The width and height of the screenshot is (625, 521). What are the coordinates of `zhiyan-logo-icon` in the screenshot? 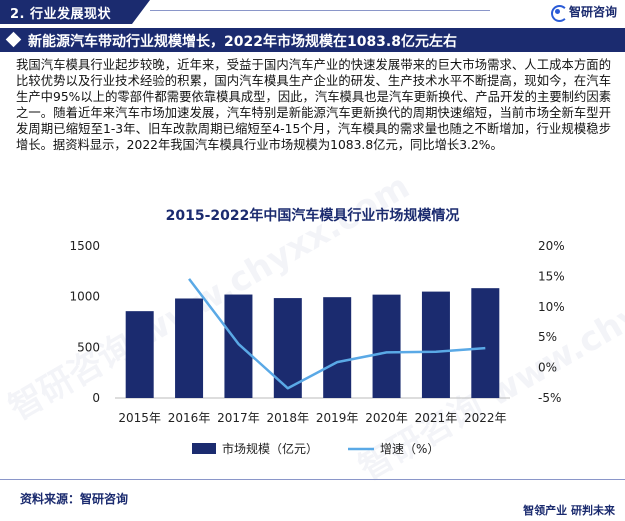 It's located at (559, 13).